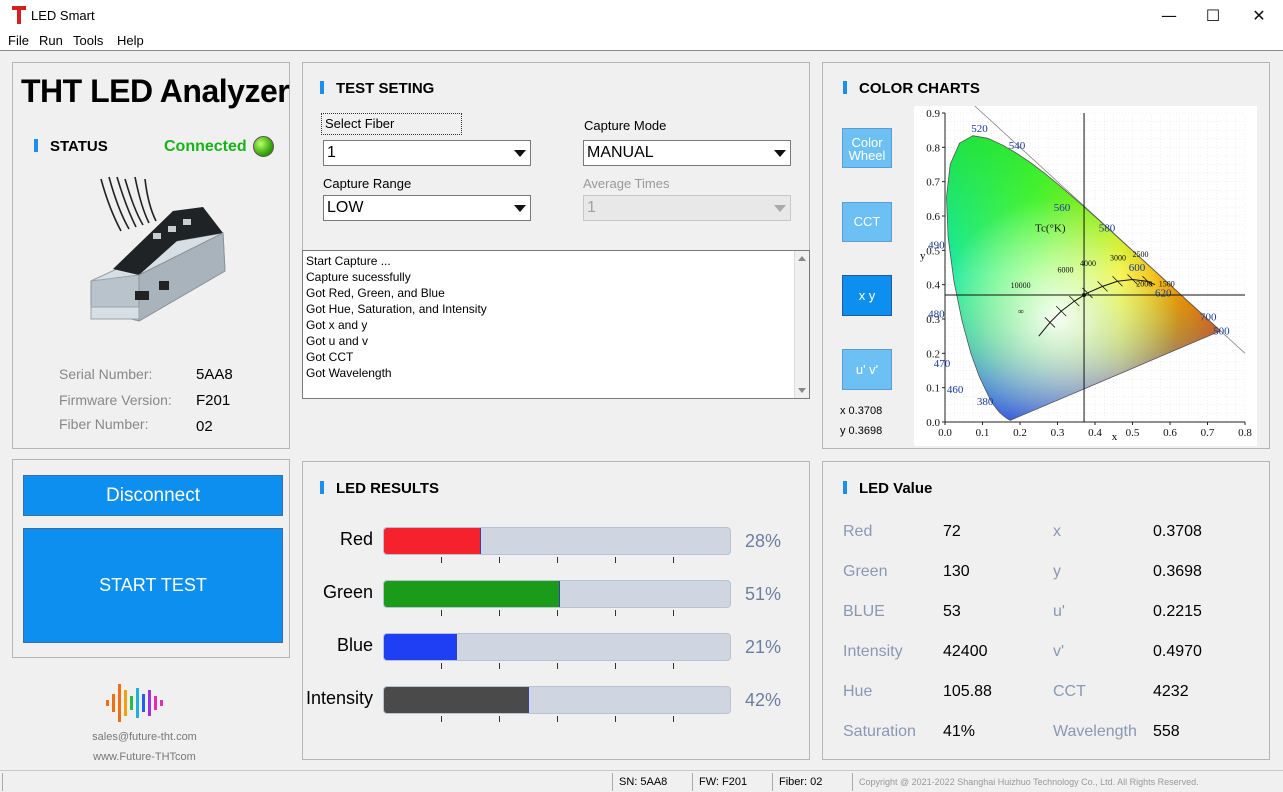 The width and height of the screenshot is (1283, 792). What do you see at coordinates (354, 645) in the screenshot?
I see `result-bar-label: Blue` at bounding box center [354, 645].